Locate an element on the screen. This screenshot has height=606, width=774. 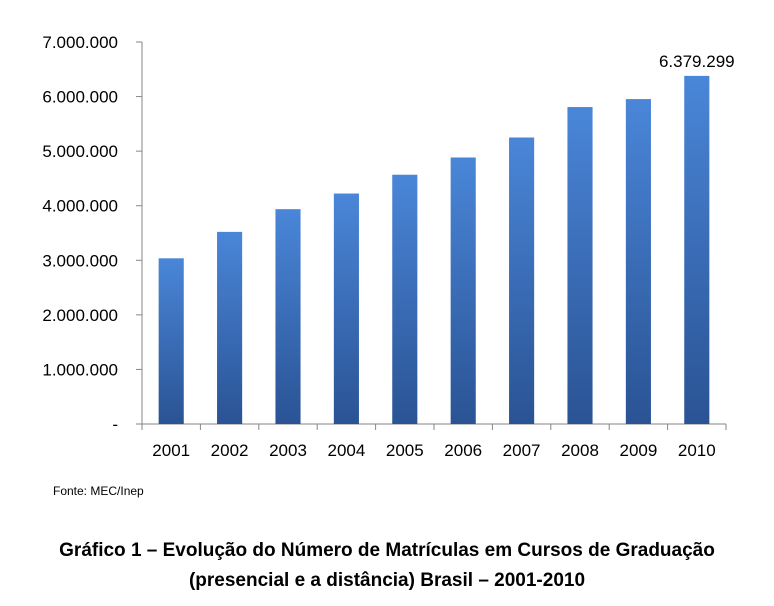
y-tick-label: 2.000.000 is located at coordinates (80, 315).